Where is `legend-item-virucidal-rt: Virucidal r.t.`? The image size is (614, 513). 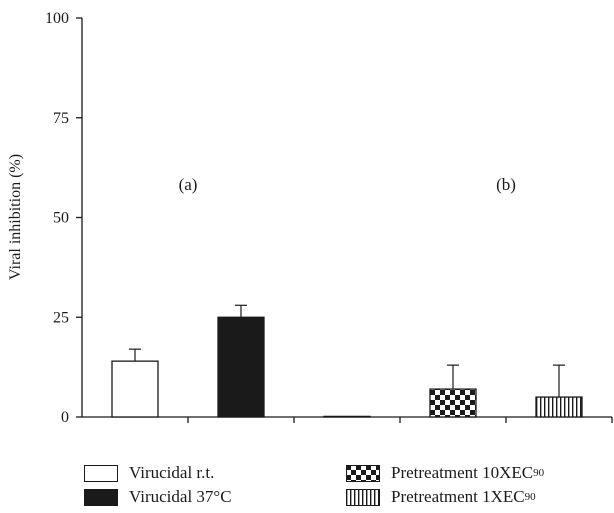 legend-item-virucidal-rt: Virucidal r.t. is located at coordinates (149, 473).